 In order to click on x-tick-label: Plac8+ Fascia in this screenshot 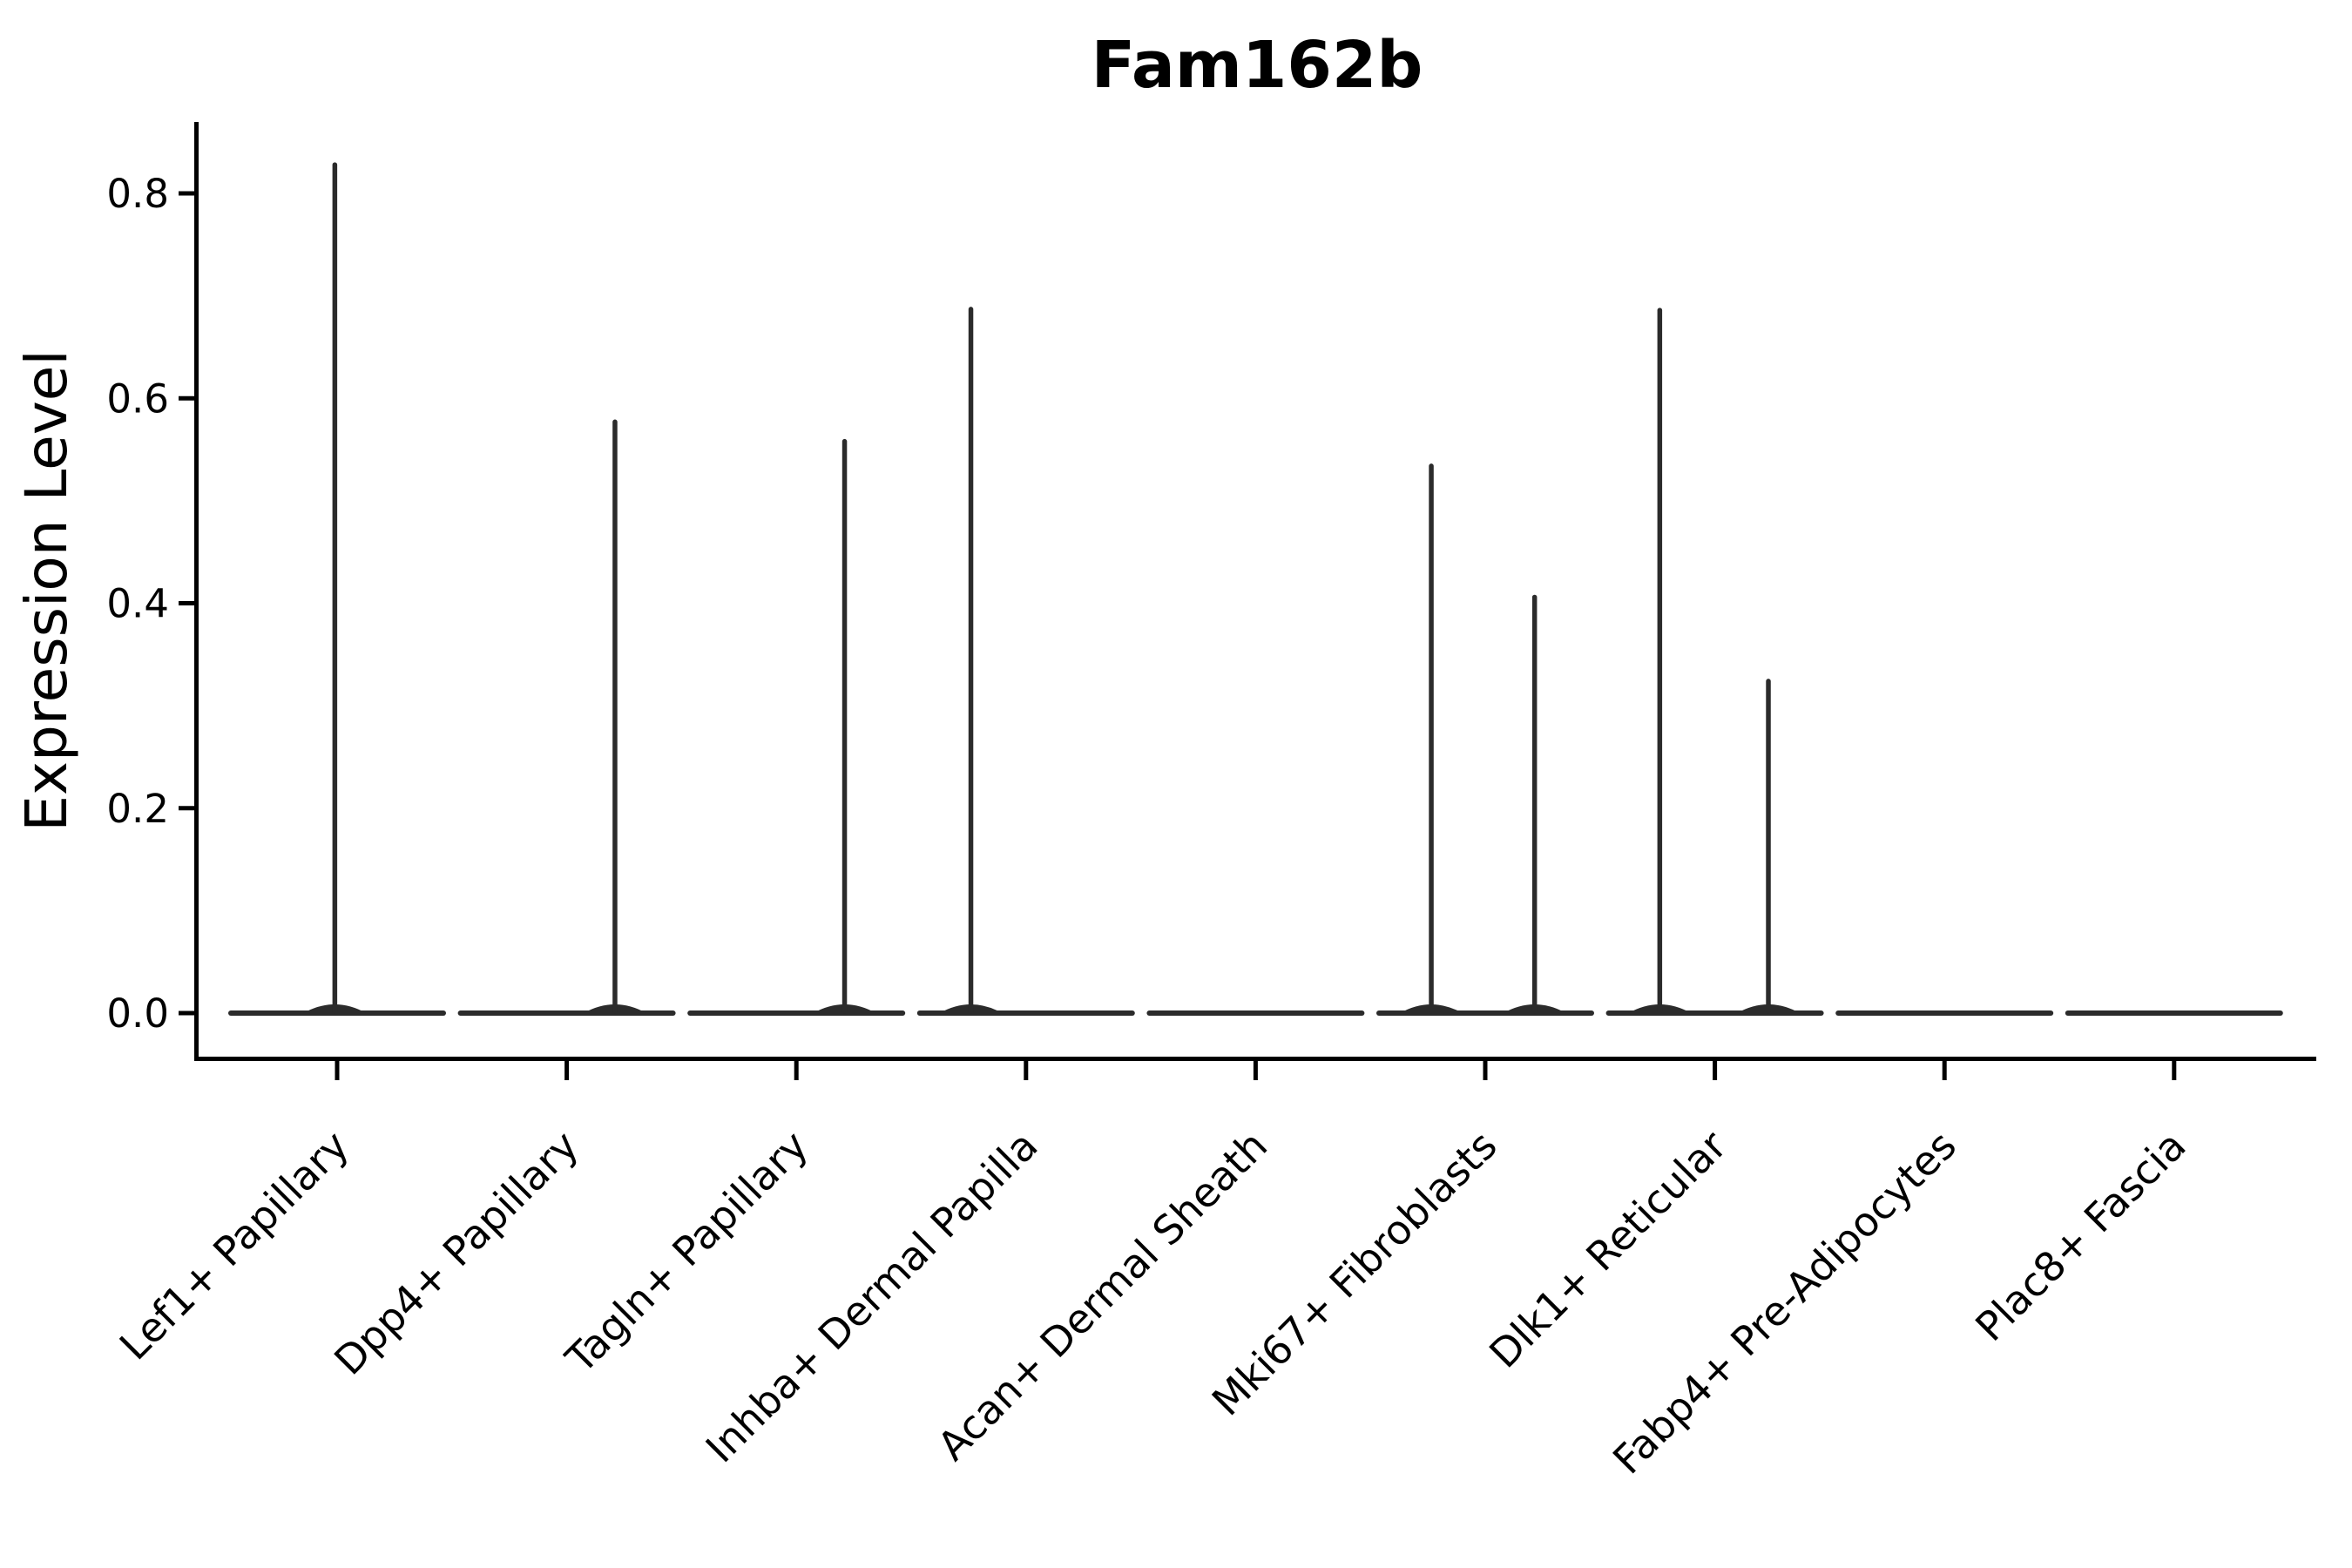, I will do `click(2080, 1236)`.